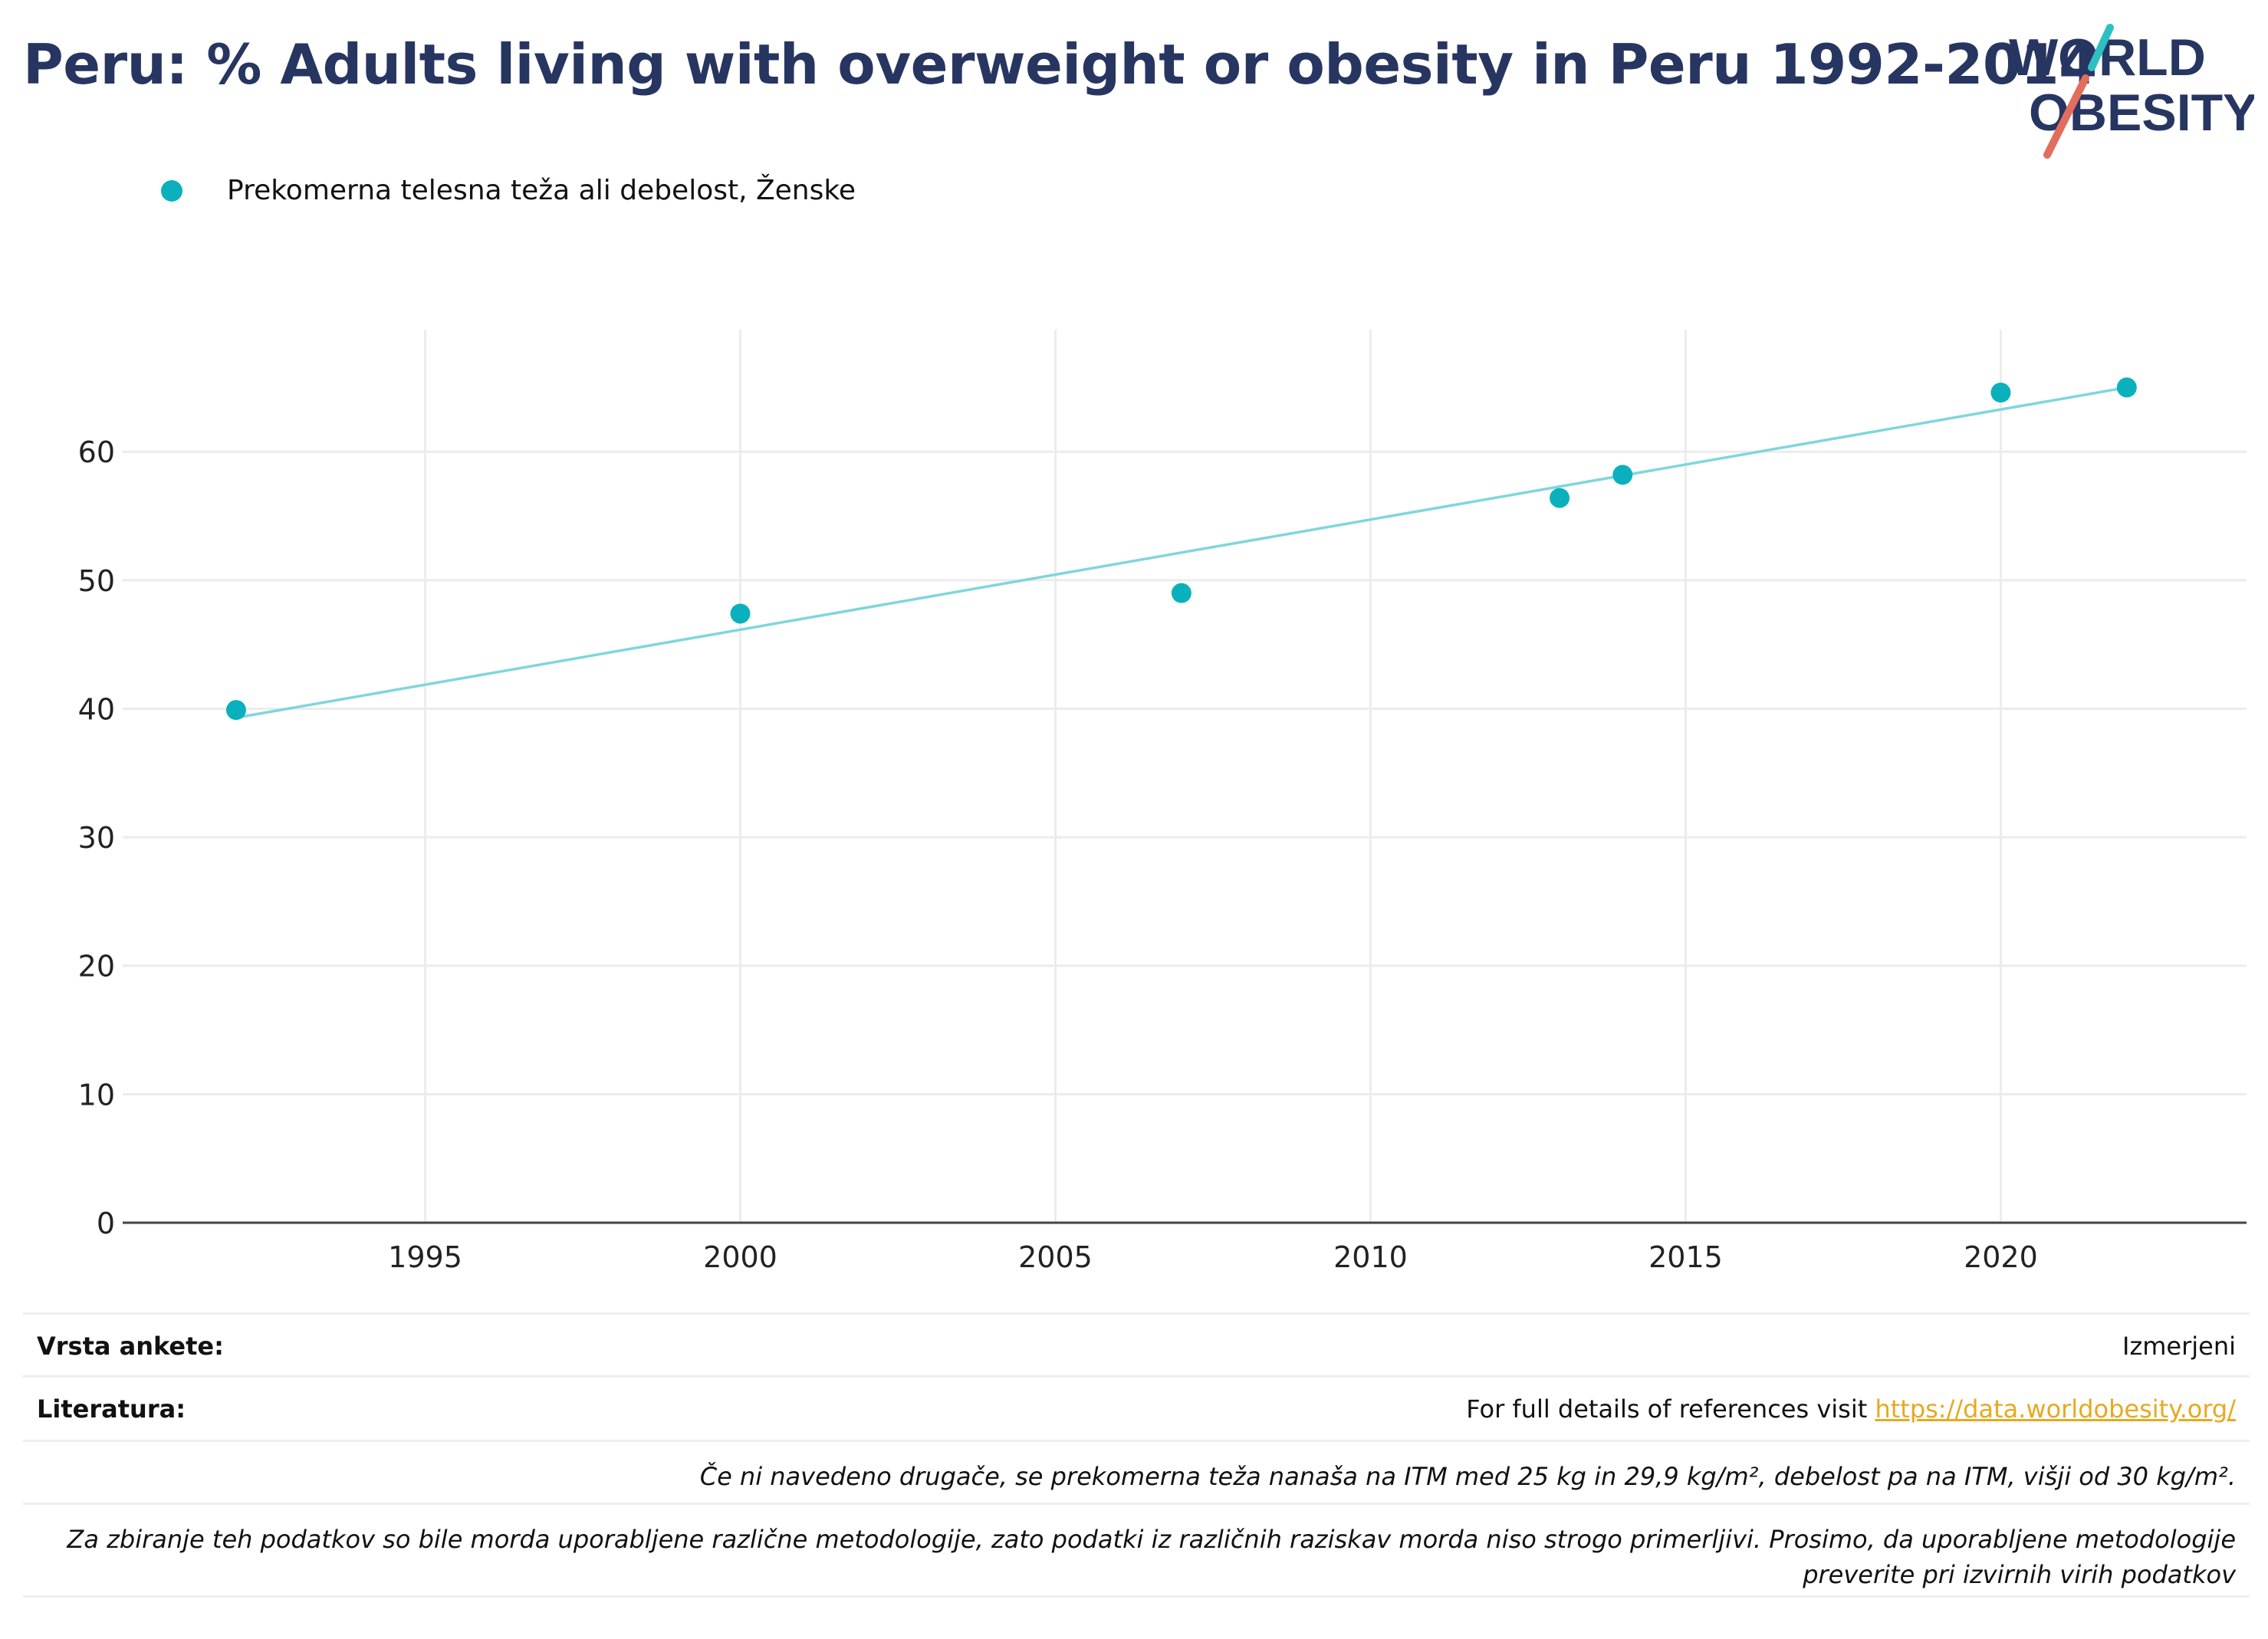  Describe the element at coordinates (425, 1257) in the screenshot. I see `x-tick-label: 1995` at that location.